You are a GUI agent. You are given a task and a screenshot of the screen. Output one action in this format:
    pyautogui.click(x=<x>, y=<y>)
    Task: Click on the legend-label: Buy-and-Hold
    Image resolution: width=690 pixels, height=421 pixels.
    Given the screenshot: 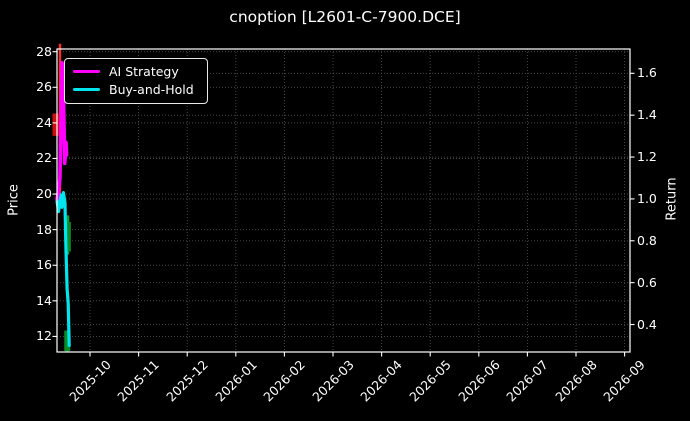 What is the action you would take?
    pyautogui.click(x=151, y=89)
    